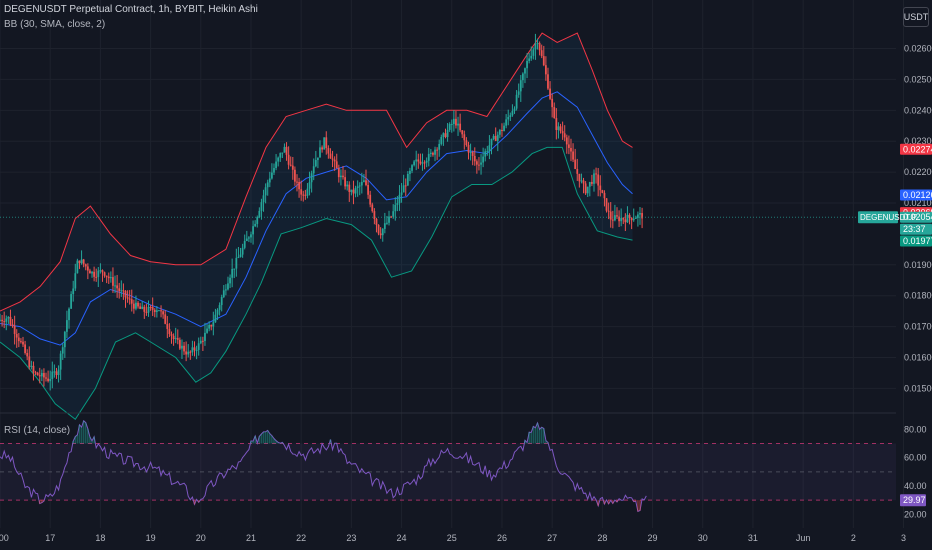  What do you see at coordinates (878, 217) in the screenshot?
I see `symbol-badge` at bounding box center [878, 217].